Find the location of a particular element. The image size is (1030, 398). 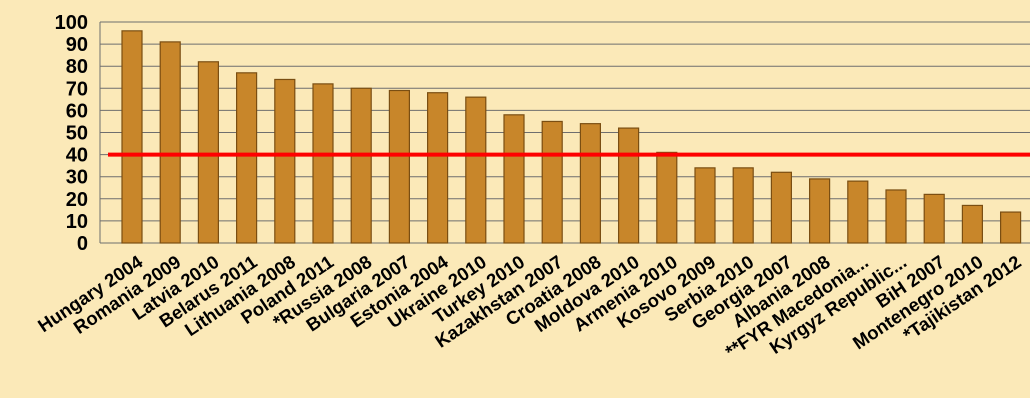

y-tick-label: 90 is located at coordinates (77, 45).